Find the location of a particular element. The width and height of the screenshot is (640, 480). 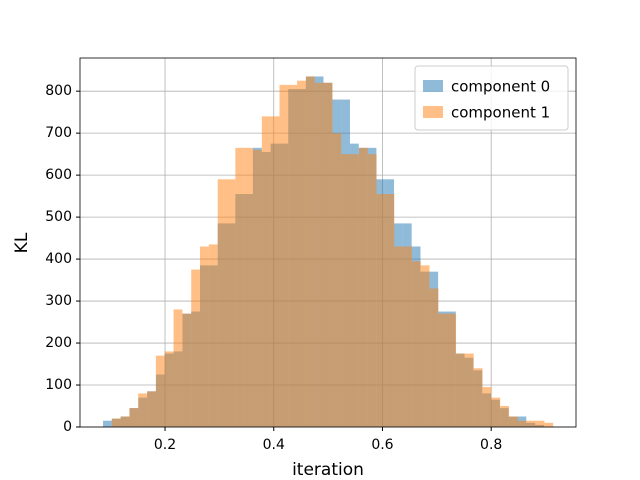

x-tick-label: 0.6 is located at coordinates (382, 445).